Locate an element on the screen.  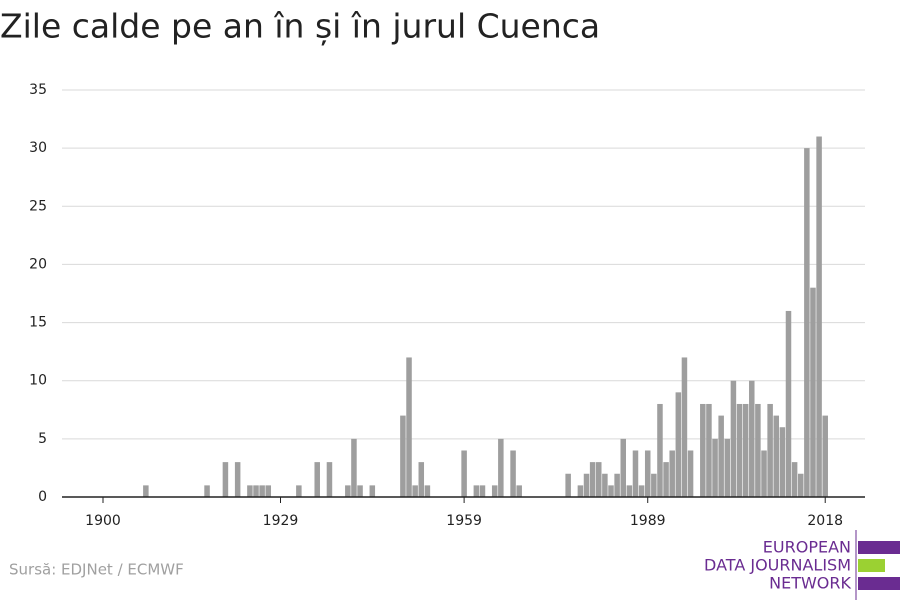
x-tick-label: 1959 is located at coordinates (464, 521).